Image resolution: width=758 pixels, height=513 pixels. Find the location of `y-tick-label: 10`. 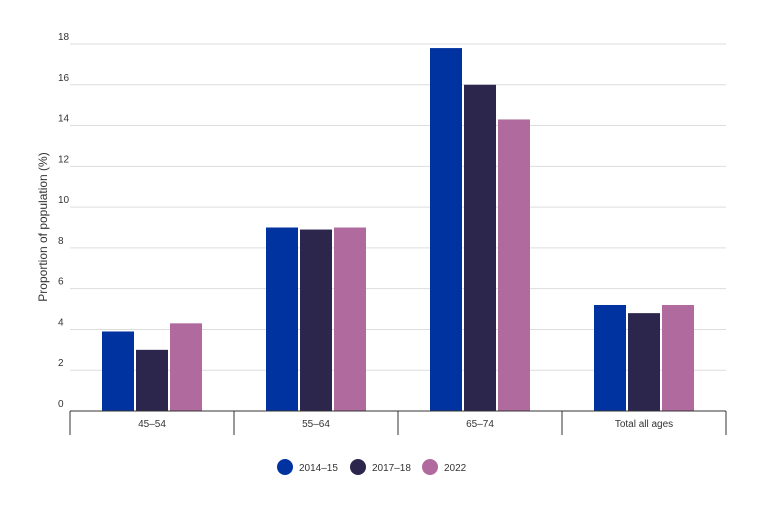

y-tick-label: 10 is located at coordinates (64, 200).